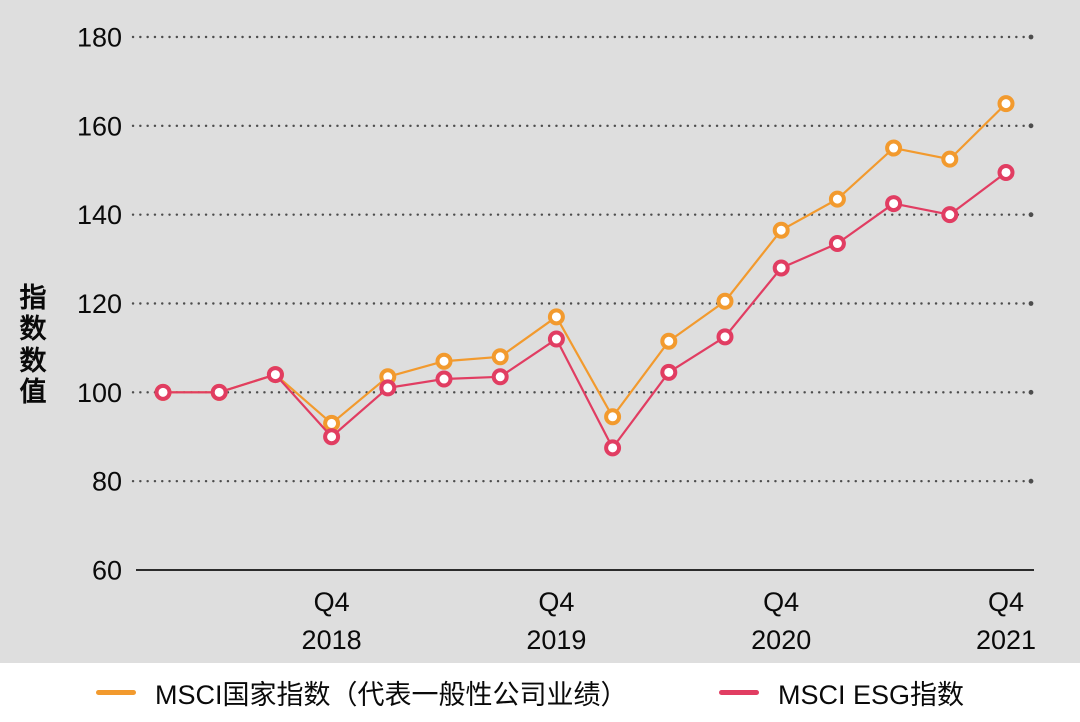 Image resolution: width=1080 pixels, height=722 pixels. Describe the element at coordinates (332, 640) in the screenshot. I see `x-tick-label-year: 2018` at that location.